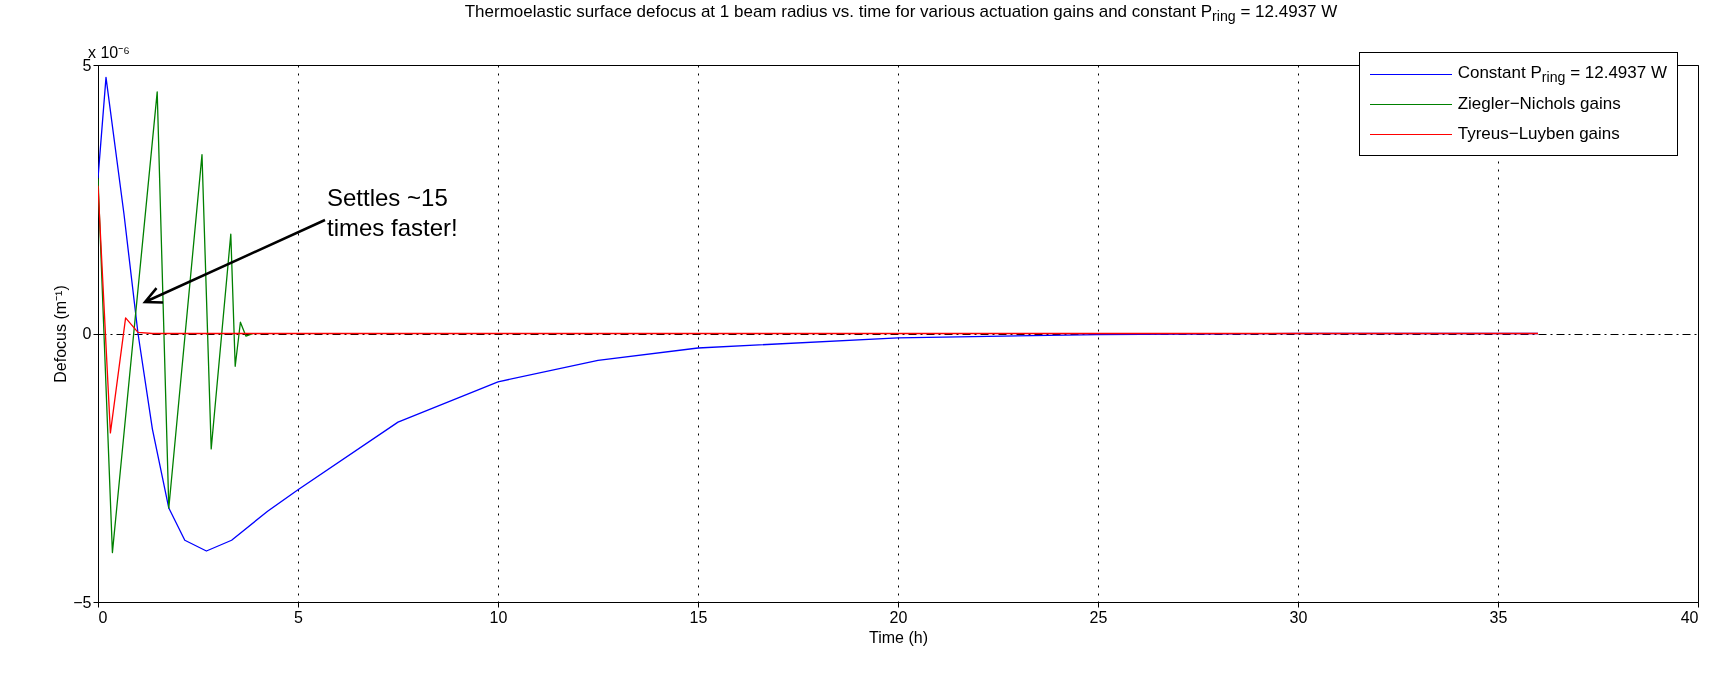 This screenshot has height=675, width=1733. Describe the element at coordinates (82, 602) in the screenshot. I see `y-tick-label: −5` at that location.